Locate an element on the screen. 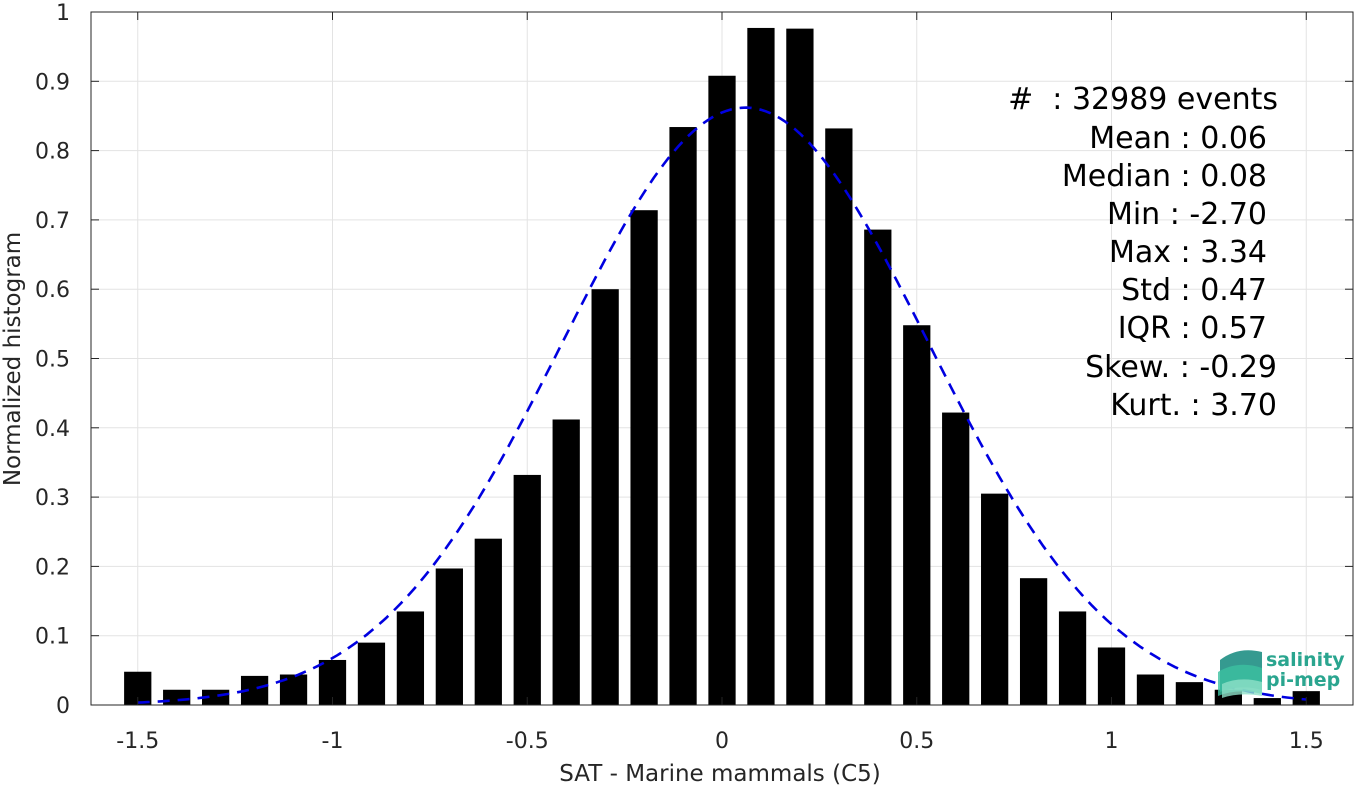 The height and width of the screenshot is (785, 1367). logo-wave-icon is located at coordinates (1240, 674).